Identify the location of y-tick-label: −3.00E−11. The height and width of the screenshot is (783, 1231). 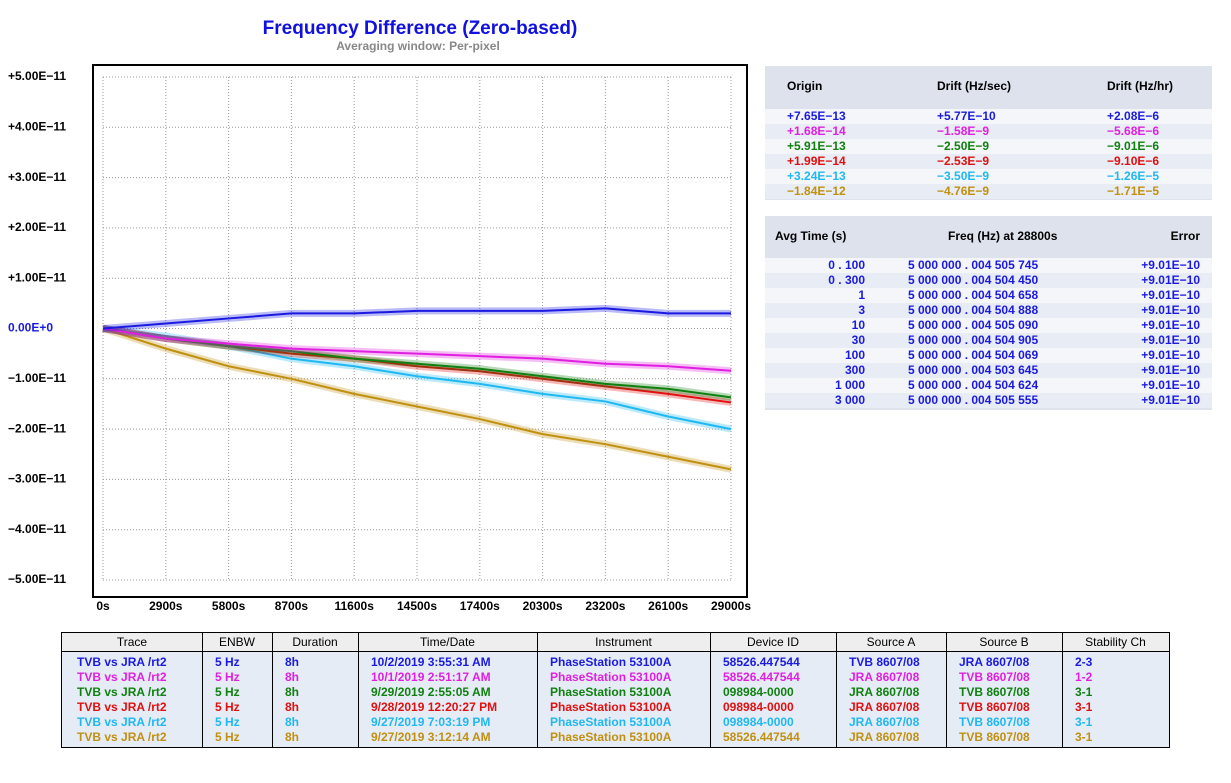
(37, 479).